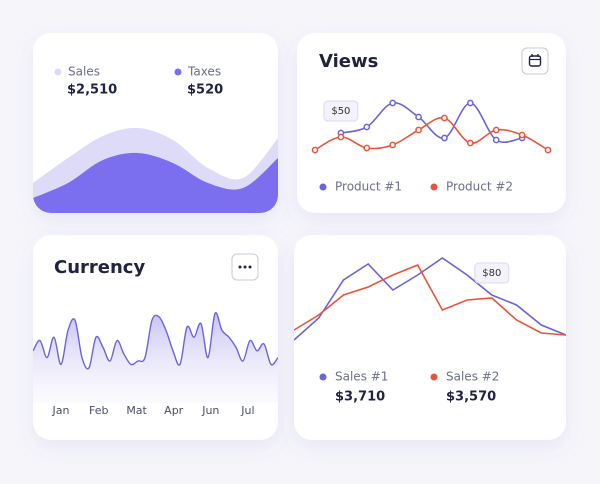 This screenshot has width=600, height=484. Describe the element at coordinates (84, 72) in the screenshot. I see `legend-label: Sales` at that location.